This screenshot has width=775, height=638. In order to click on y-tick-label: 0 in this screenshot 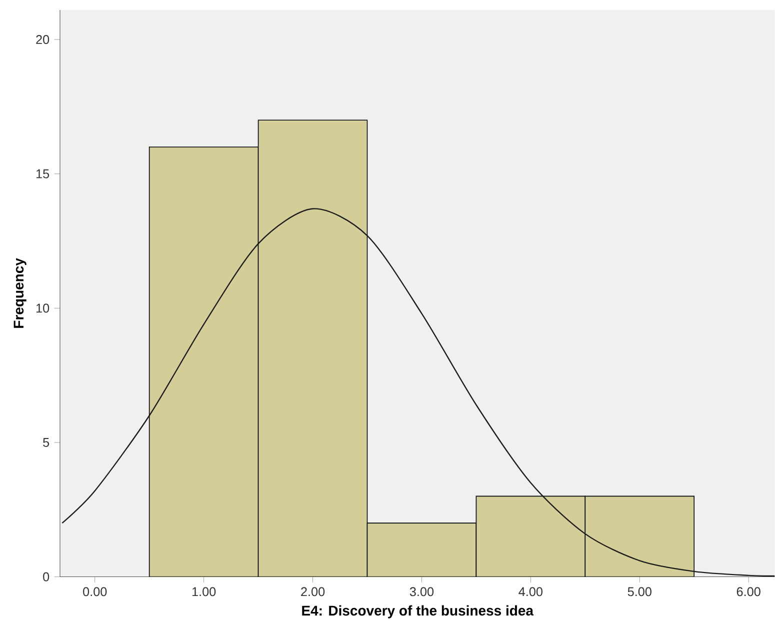, I will do `click(46, 577)`.